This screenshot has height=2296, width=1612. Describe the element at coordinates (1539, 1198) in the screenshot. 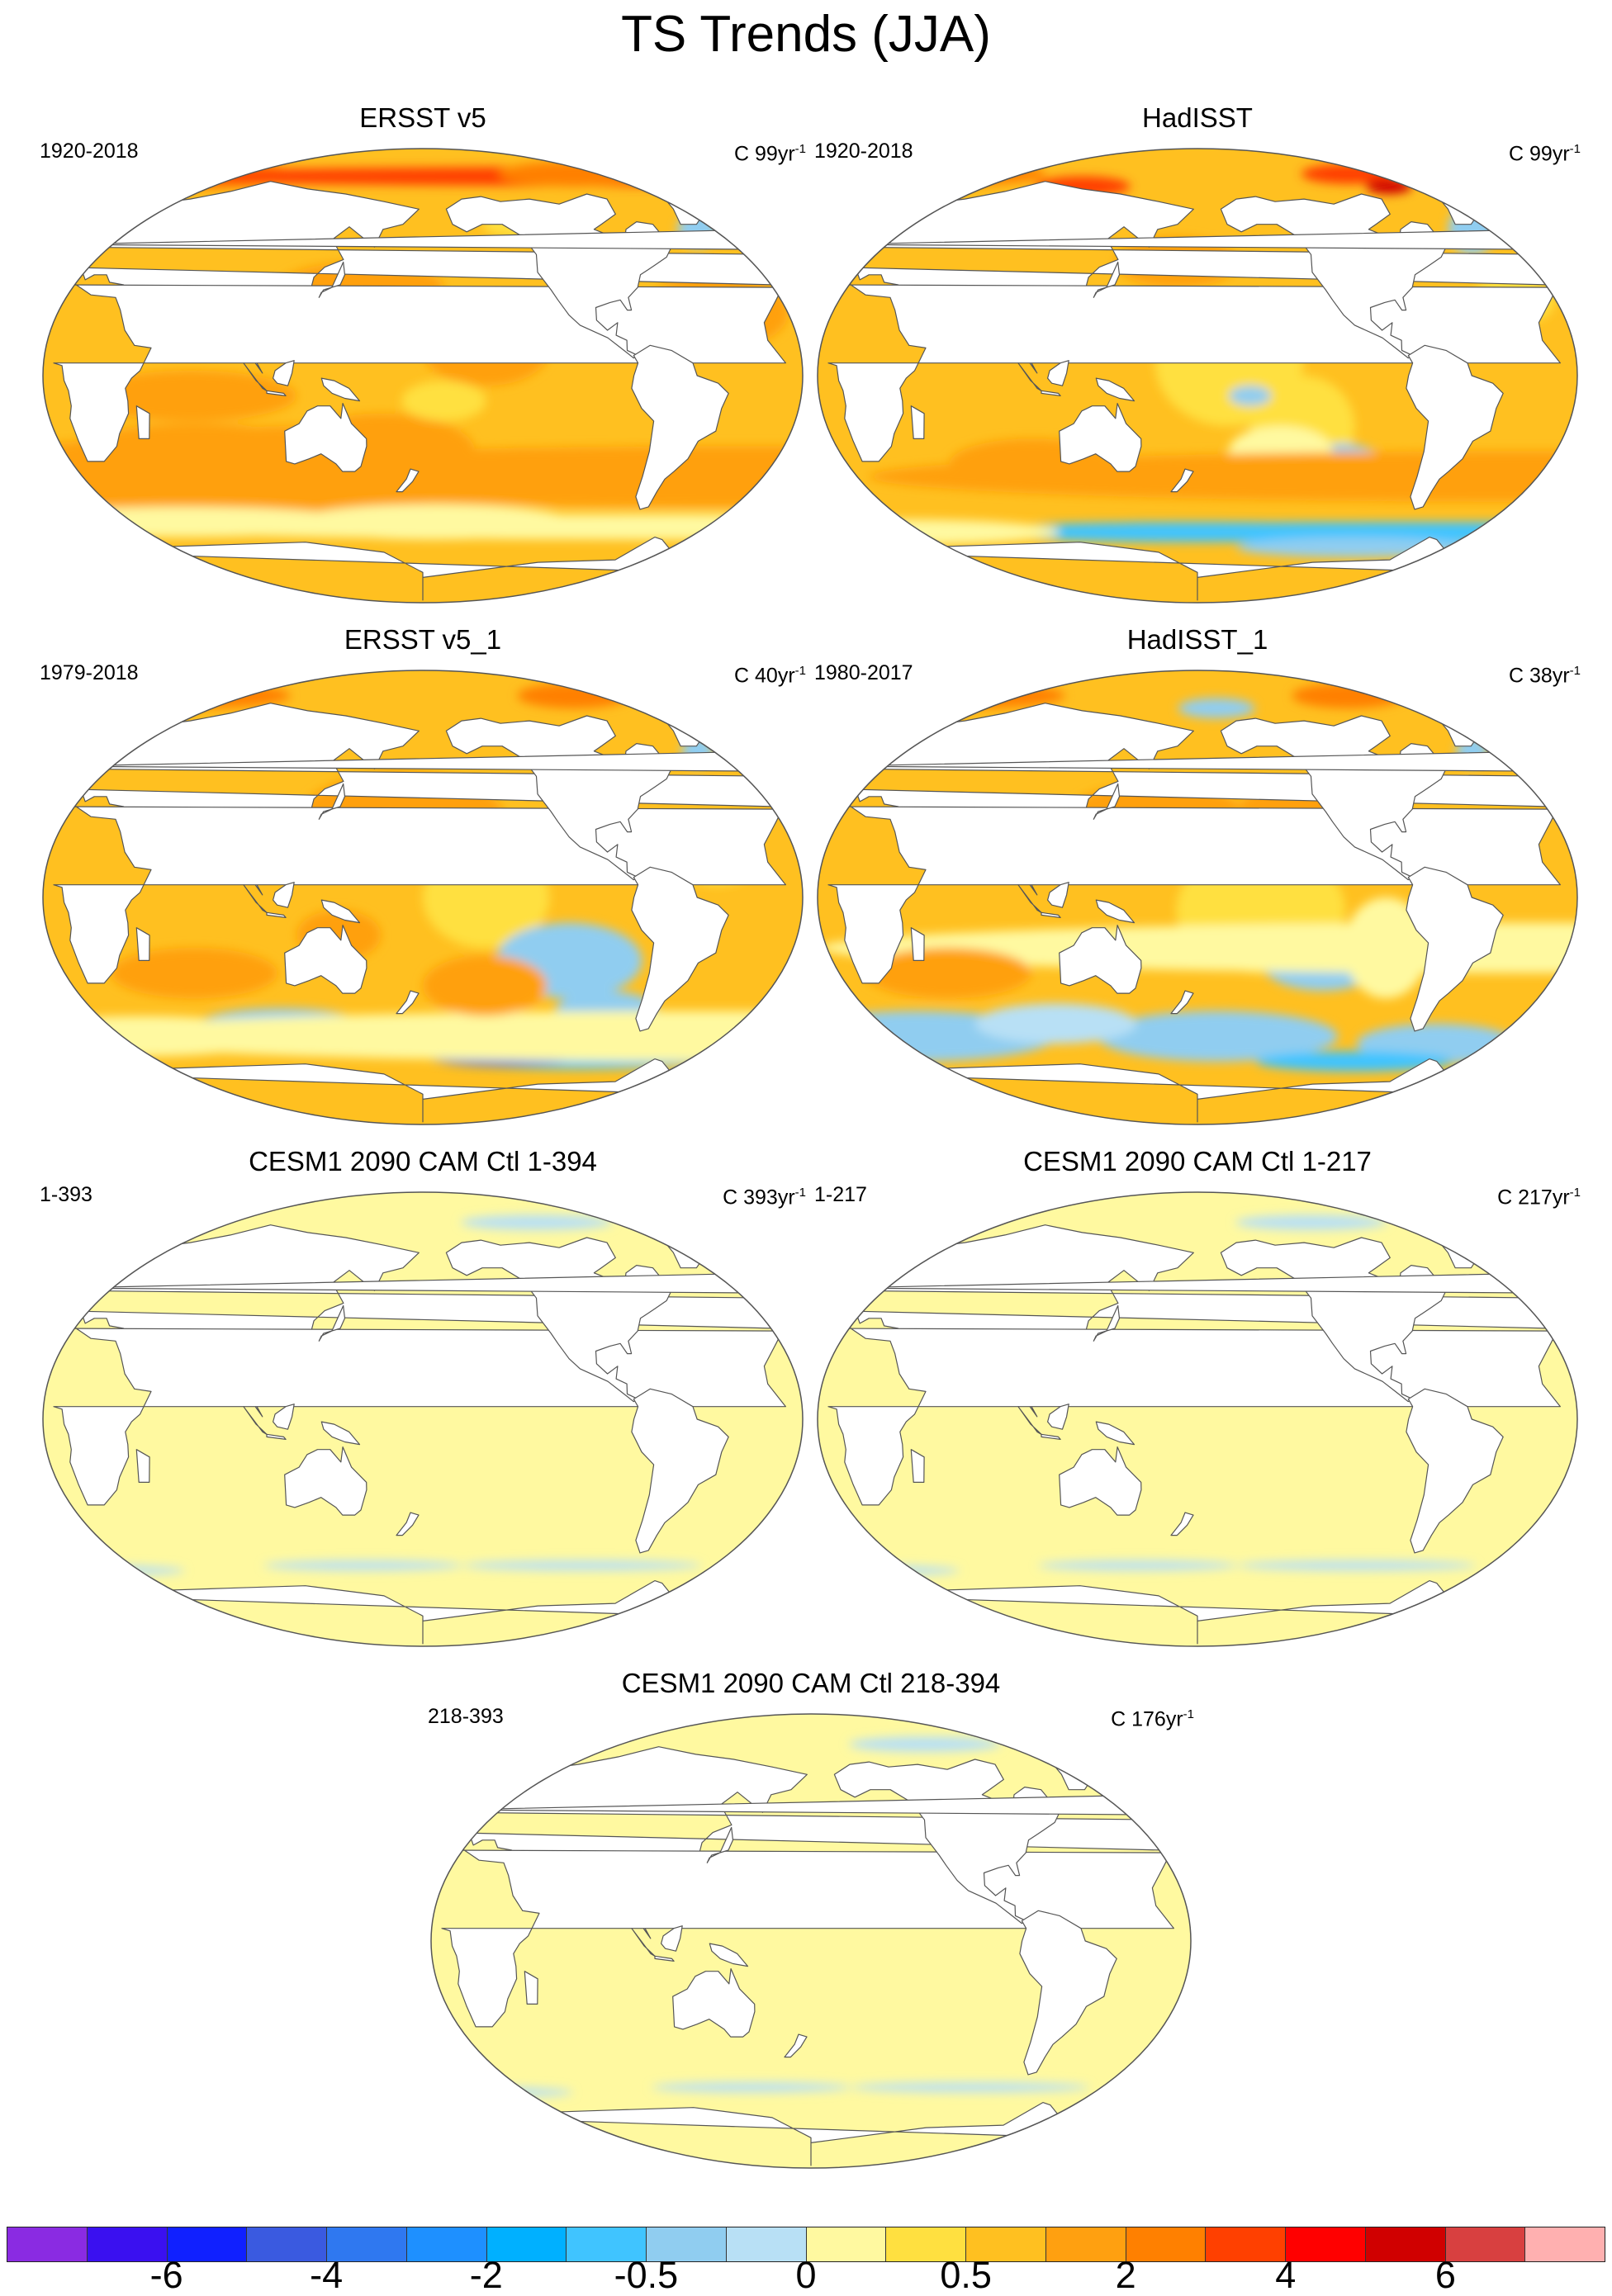

I see `panel-units: C 217yr-1` at that location.